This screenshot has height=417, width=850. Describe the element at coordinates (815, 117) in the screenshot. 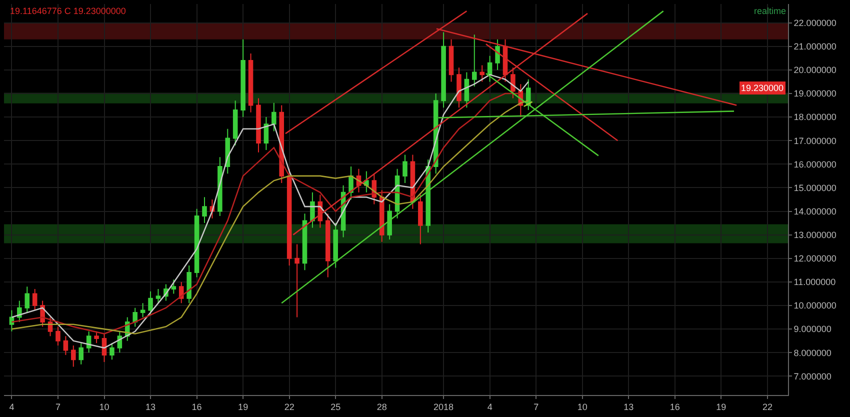

I see `y-tick-label: 18.000000` at that location.